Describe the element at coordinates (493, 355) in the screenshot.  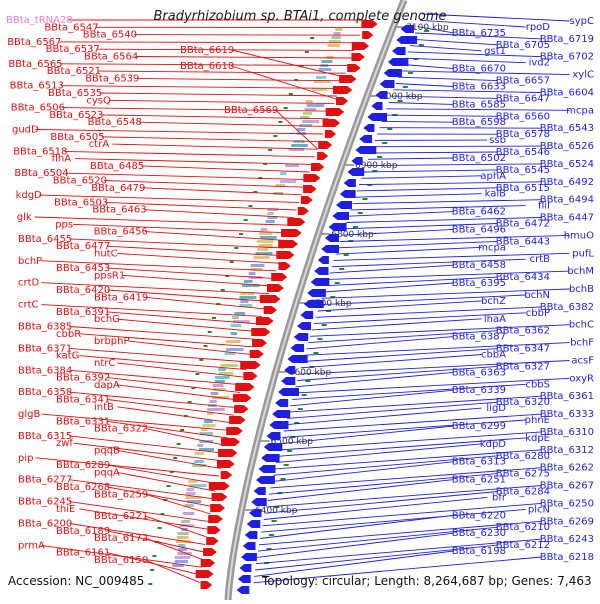
I see `gene-label-reverse: cbbA` at that location.